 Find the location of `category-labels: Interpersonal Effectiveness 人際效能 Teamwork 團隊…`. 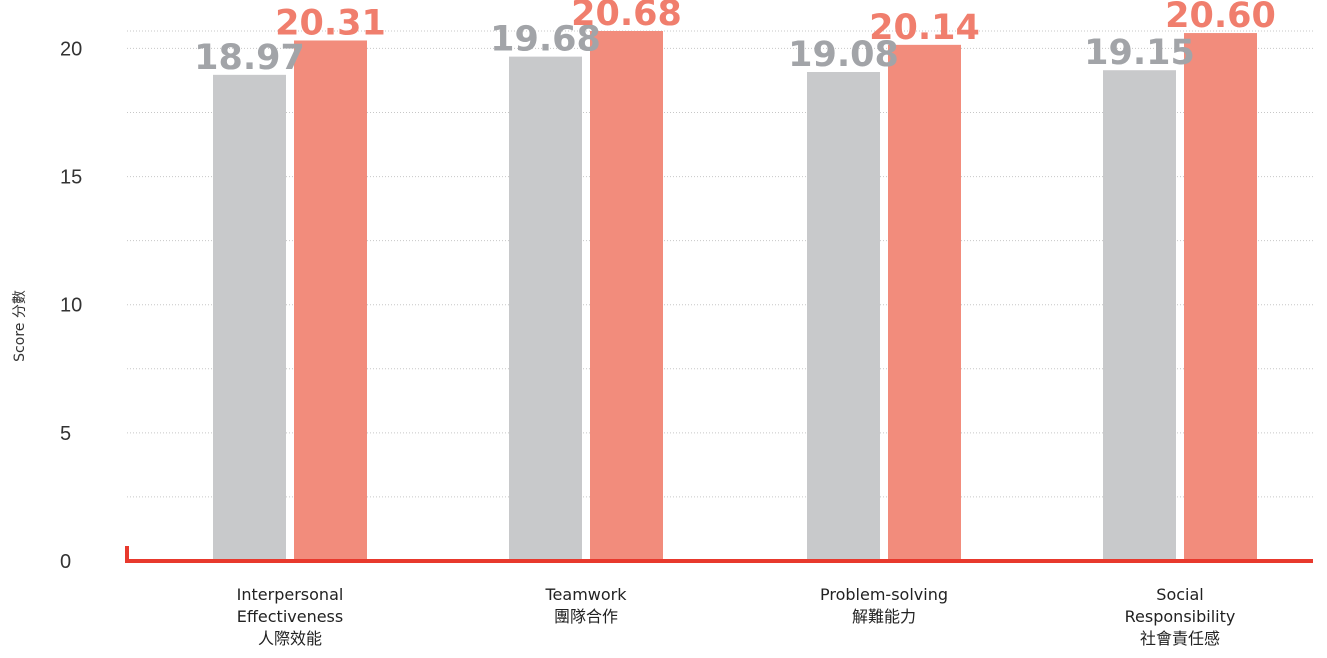

category-labels: Interpersonal Effectiveness 人際效能 Teamwork 團隊… is located at coordinates (736, 616).